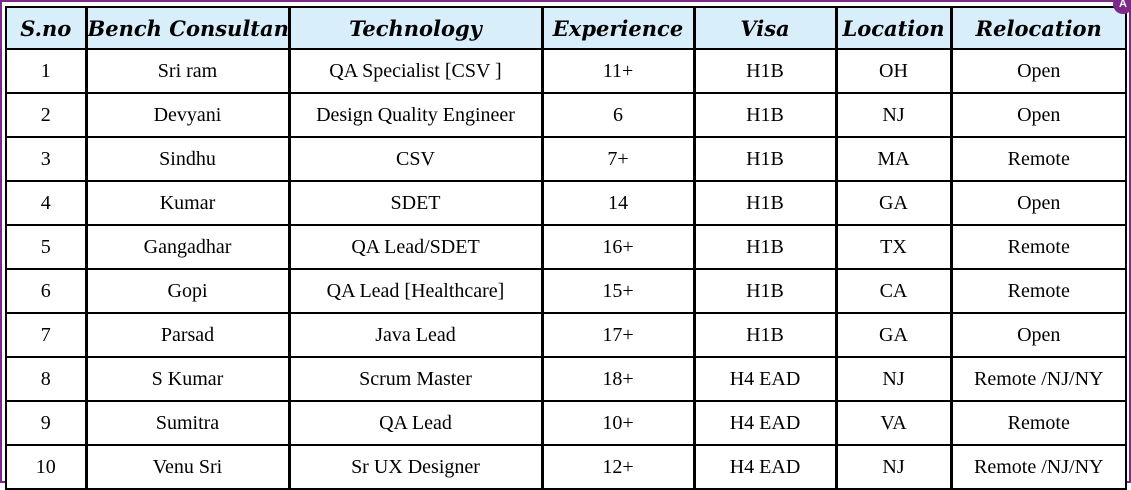 The image size is (1131, 490). I want to click on table-row: 3 Sindhu CSV 7+ H1B MA Remote, so click(566, 159).